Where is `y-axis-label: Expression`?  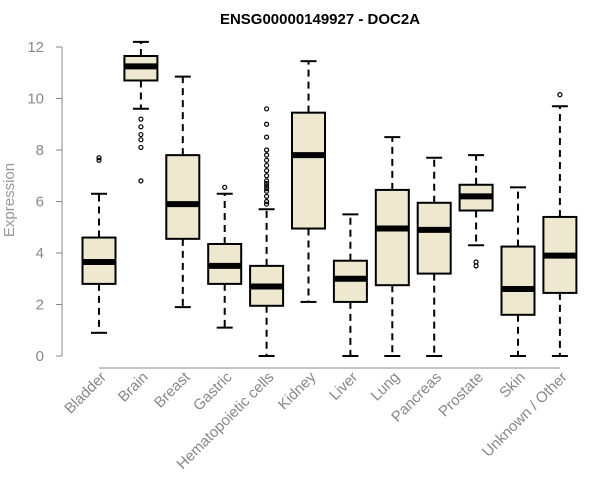 y-axis-label: Expression is located at coordinates (9, 200).